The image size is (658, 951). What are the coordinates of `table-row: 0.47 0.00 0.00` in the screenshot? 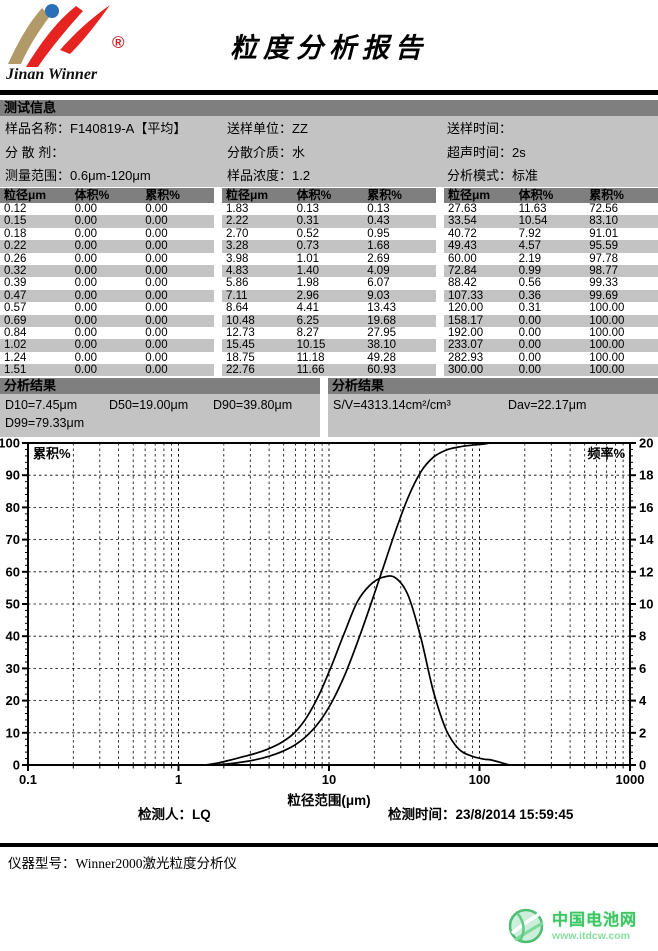 It's located at (107, 296).